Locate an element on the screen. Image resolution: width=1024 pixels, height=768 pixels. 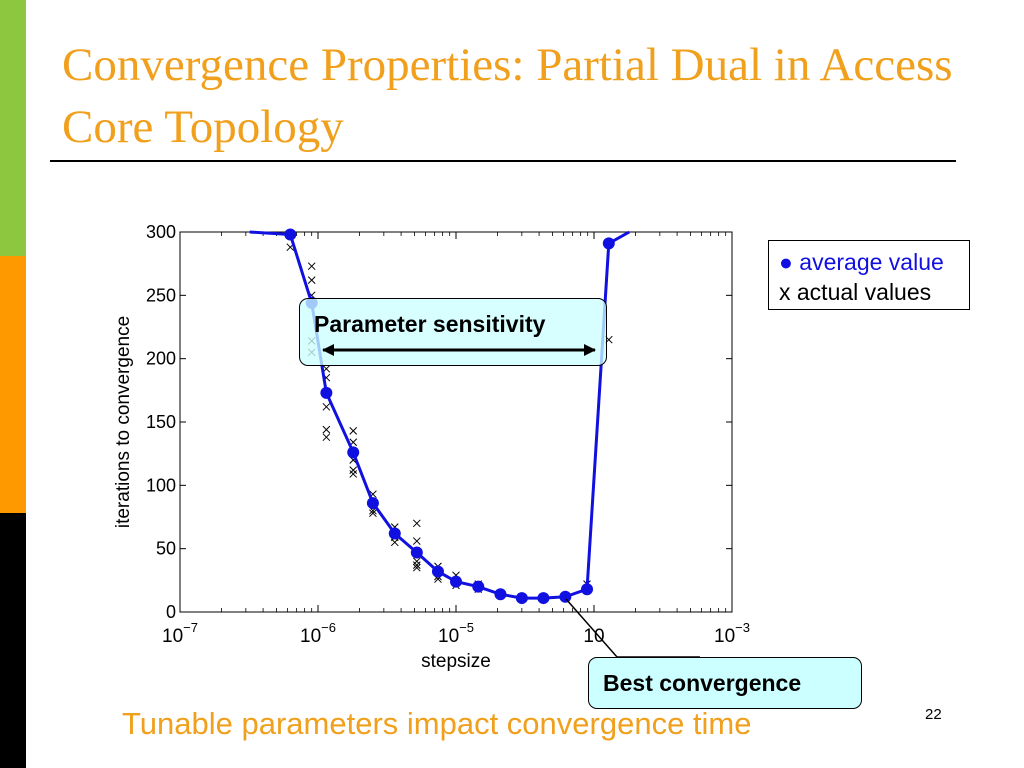
y-tick-label: 50 is located at coordinates (166, 549).